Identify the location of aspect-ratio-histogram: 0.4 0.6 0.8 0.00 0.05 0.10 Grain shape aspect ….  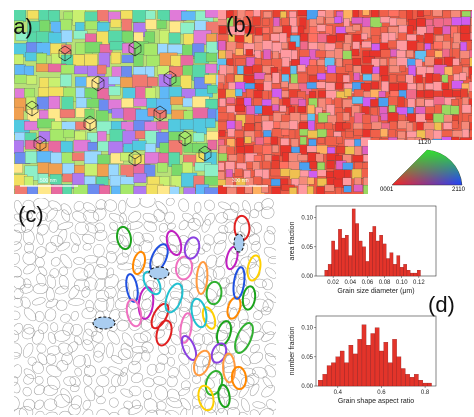
(363, 360).